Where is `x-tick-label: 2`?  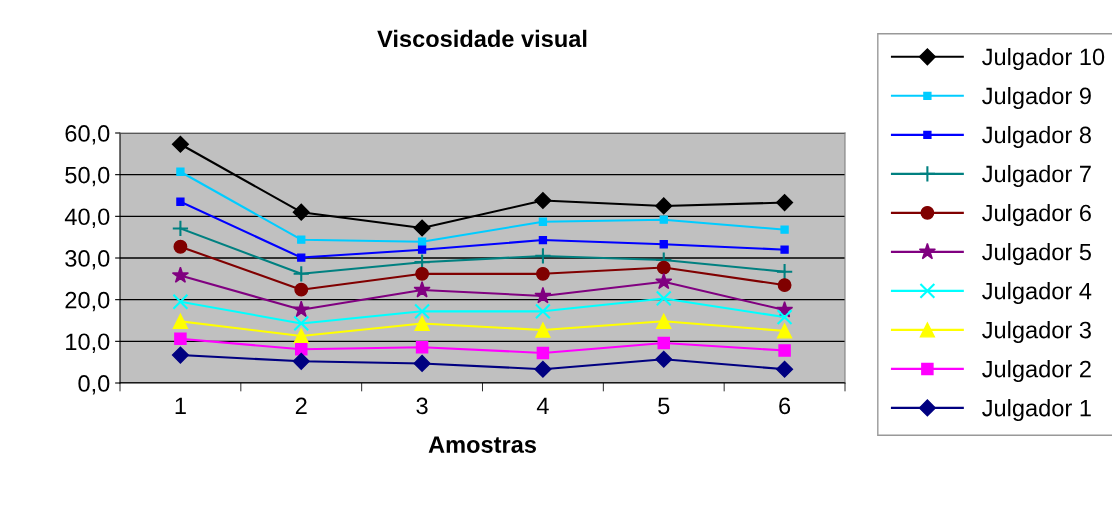 x-tick-label: 2 is located at coordinates (301, 405).